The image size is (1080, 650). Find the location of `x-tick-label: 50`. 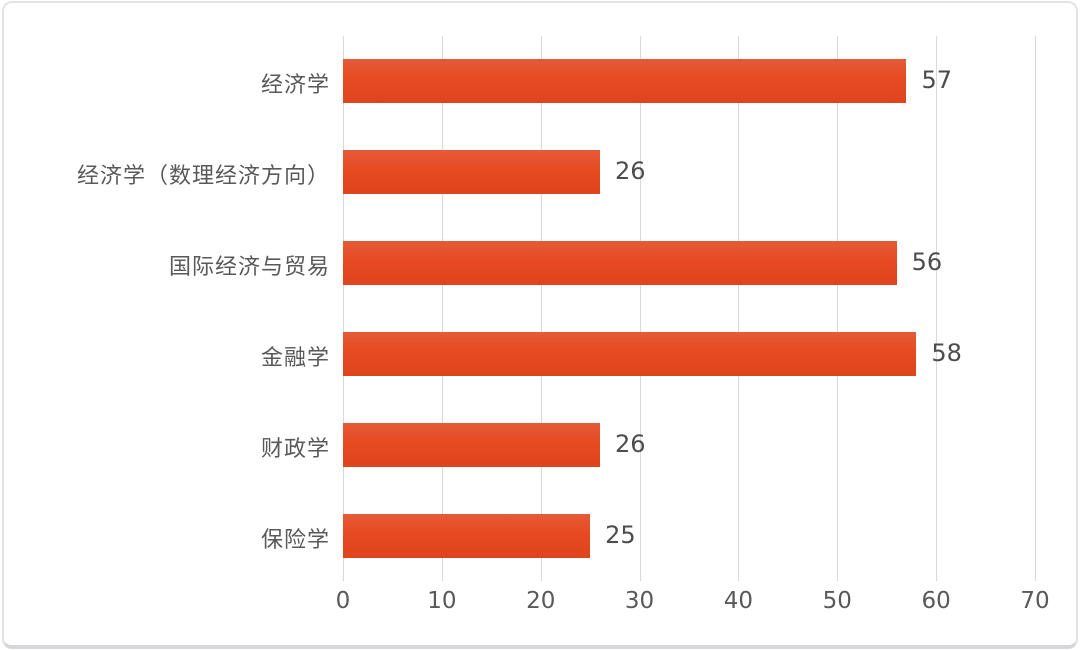

x-tick-label: 50 is located at coordinates (837, 601).